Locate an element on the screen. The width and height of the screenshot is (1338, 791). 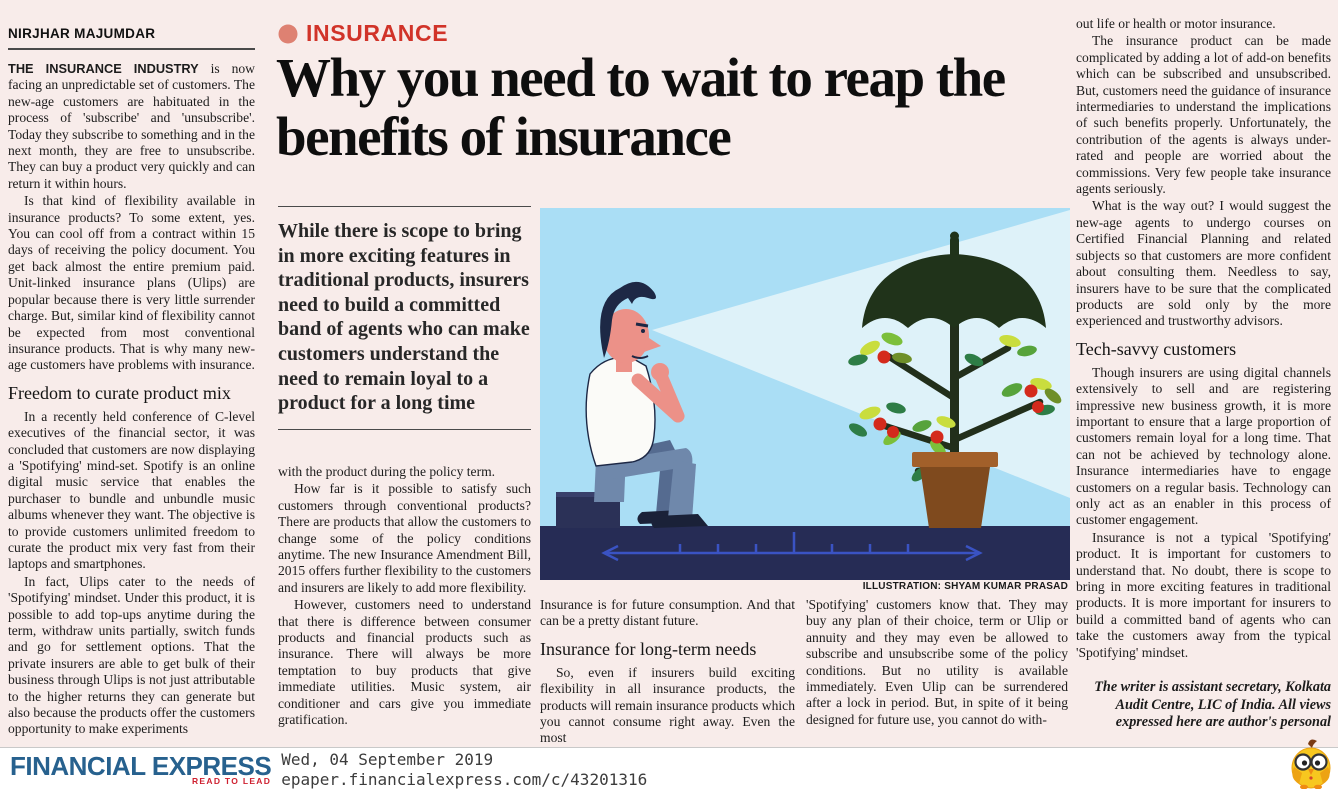
owl-wing-right is located at coordinates (1325, 775).